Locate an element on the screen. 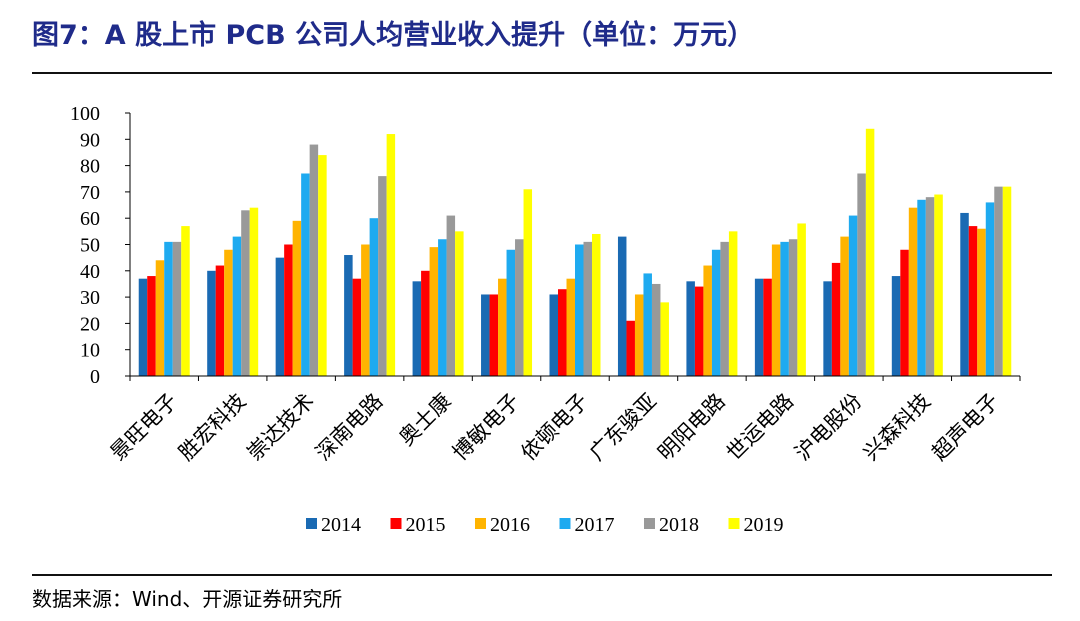 The image size is (1080, 621). legend-swatch-2017 is located at coordinates (565, 523).